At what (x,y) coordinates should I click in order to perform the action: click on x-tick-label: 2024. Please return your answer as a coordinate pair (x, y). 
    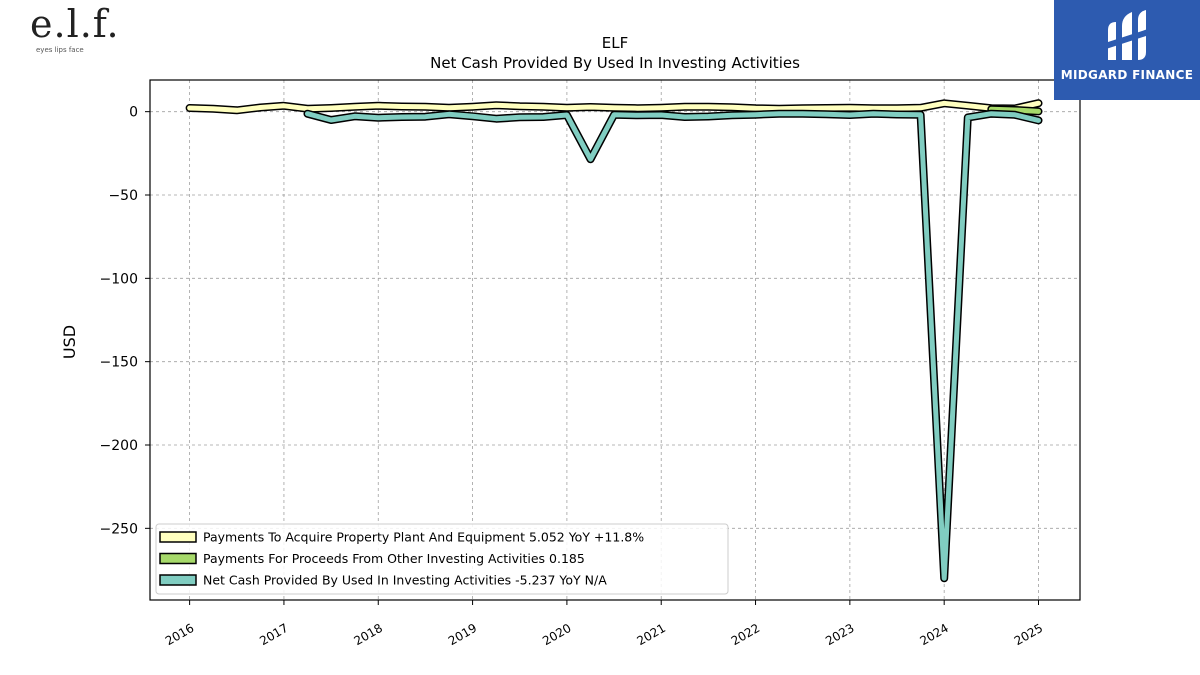
    Looking at the image, I should click on (933, 634).